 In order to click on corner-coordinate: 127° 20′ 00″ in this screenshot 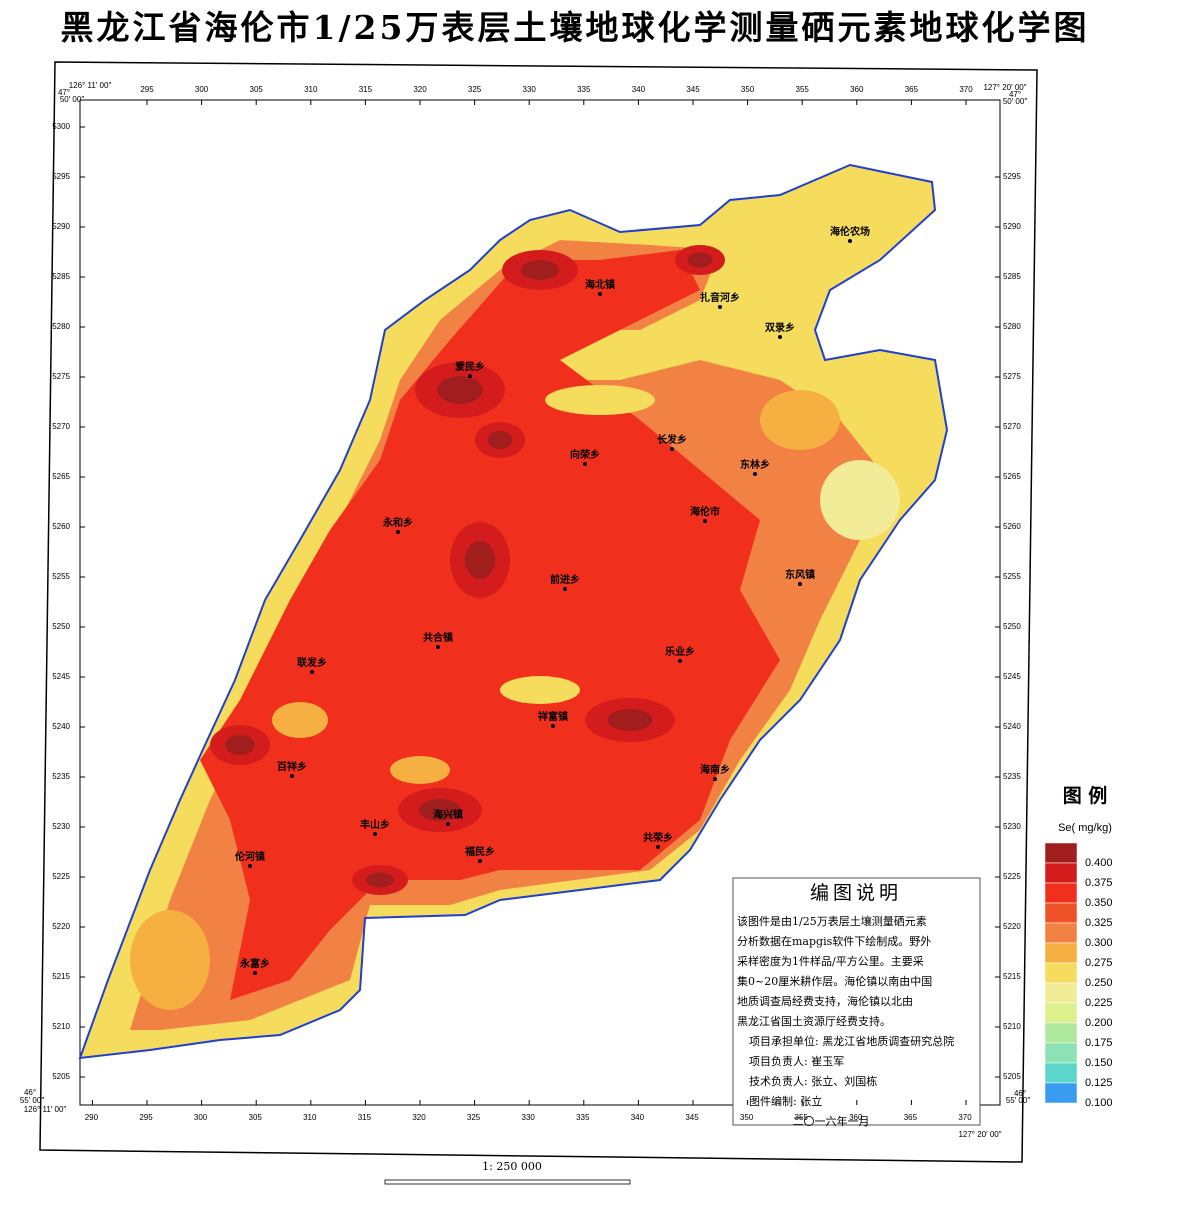, I will do `click(1004, 87)`.